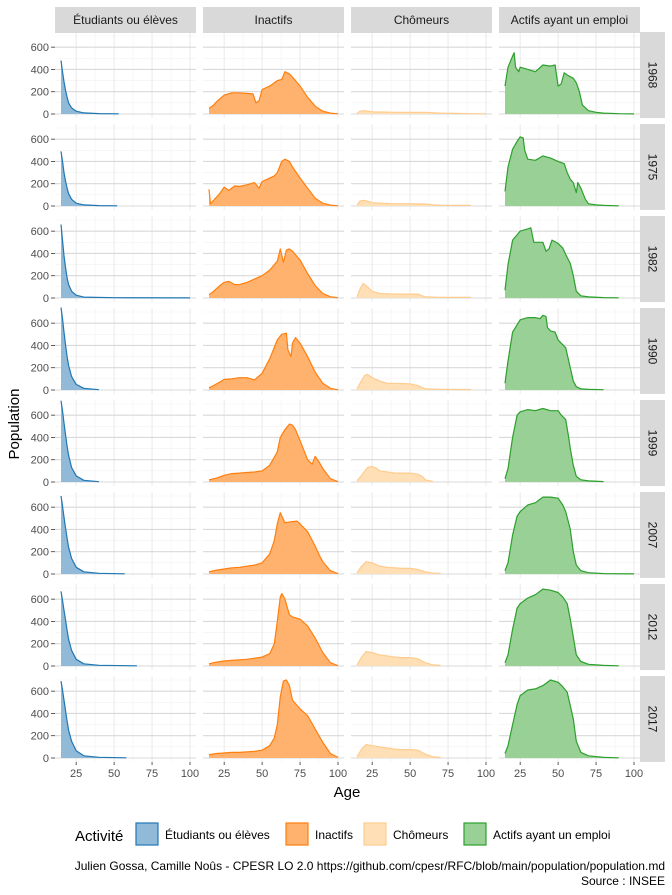 The width and height of the screenshot is (672, 895). What do you see at coordinates (273, 630) in the screenshot?
I see `line-inactifs-2012` at bounding box center [273, 630].